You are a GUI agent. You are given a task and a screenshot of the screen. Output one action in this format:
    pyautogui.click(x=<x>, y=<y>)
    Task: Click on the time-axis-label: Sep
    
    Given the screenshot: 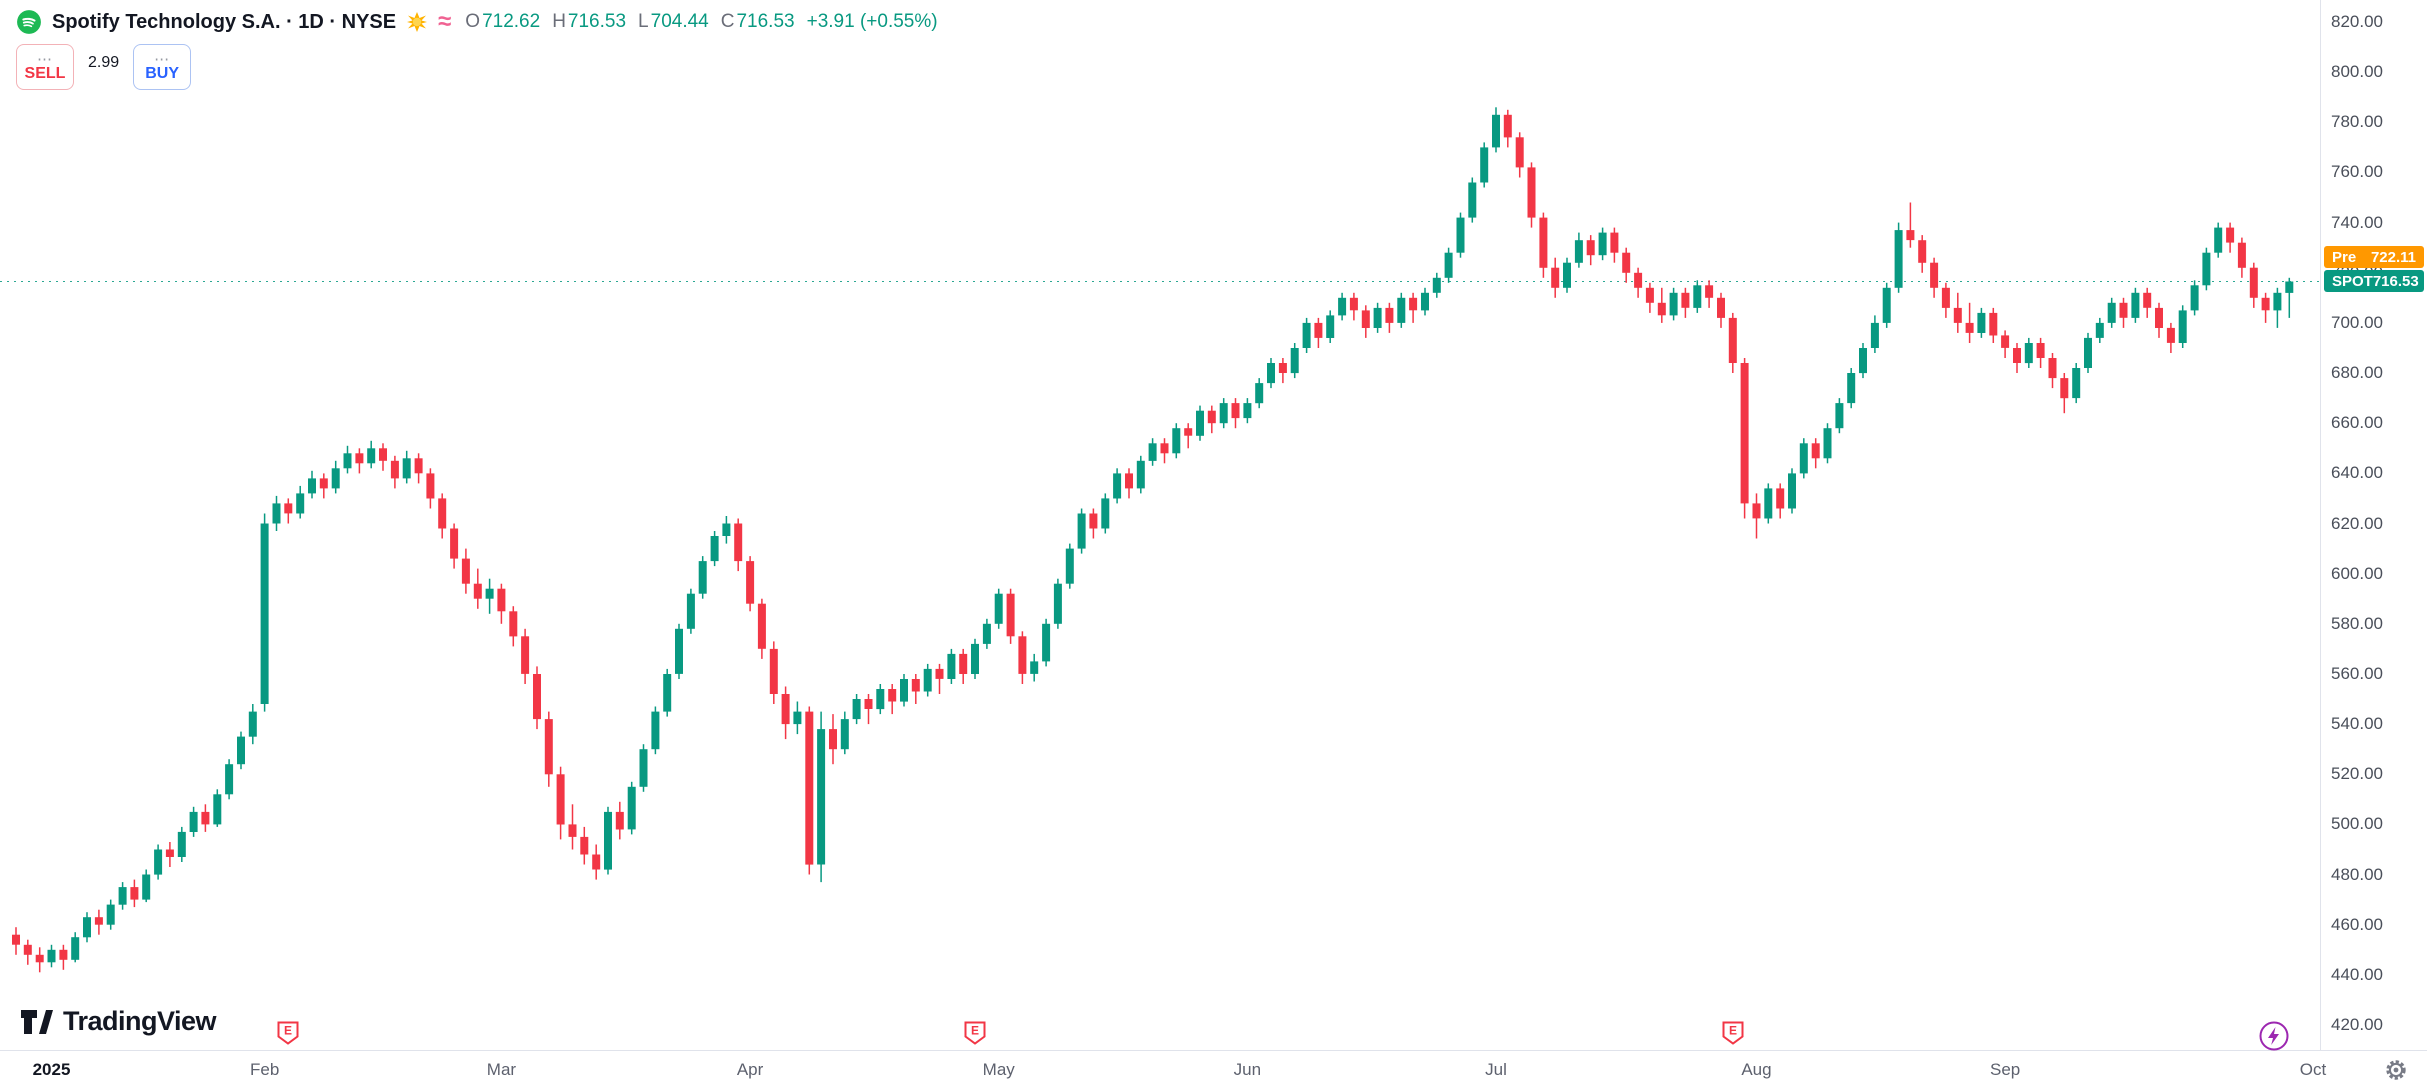 What is the action you would take?
    pyautogui.click(x=2005, y=1069)
    